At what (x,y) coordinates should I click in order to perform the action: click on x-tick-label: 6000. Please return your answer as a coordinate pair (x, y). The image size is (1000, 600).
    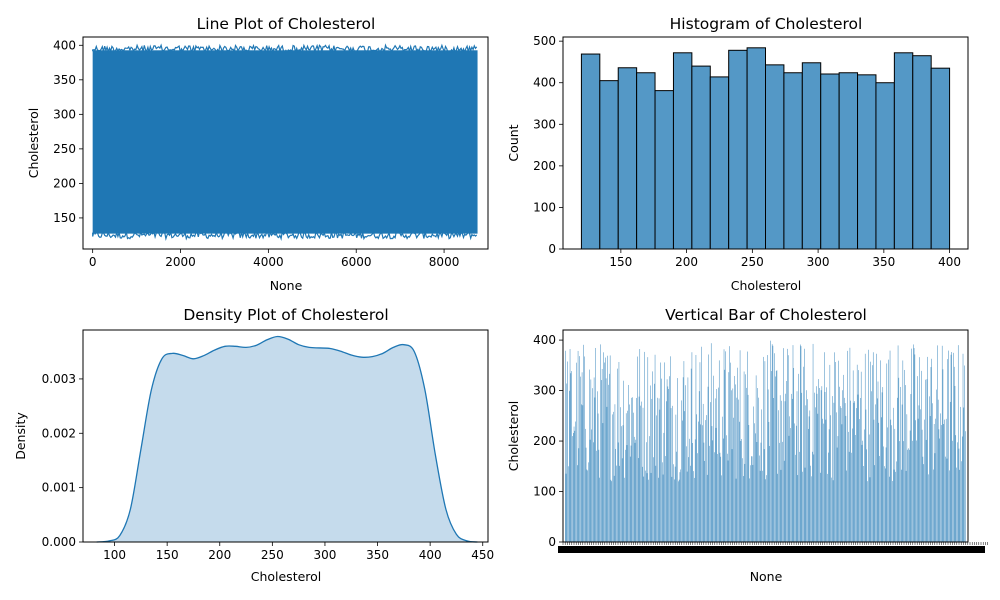
    Looking at the image, I should click on (356, 262).